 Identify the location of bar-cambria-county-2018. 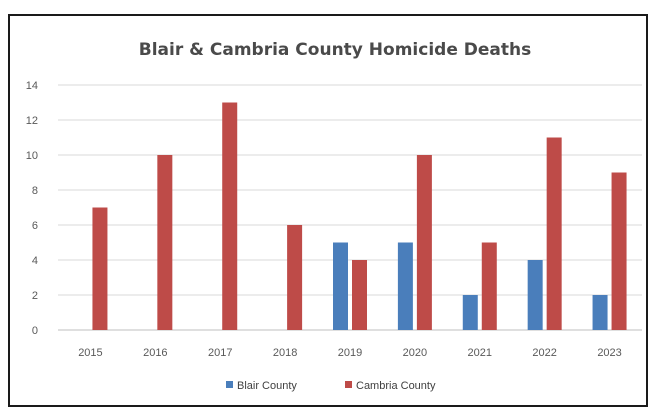
(295, 277).